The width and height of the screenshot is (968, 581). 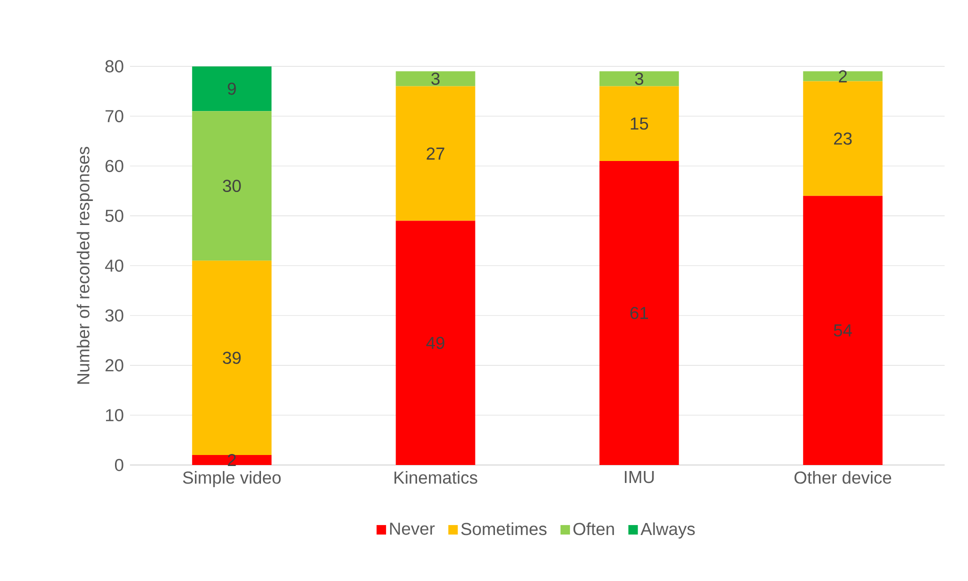 What do you see at coordinates (114, 66) in the screenshot?
I see `y-tick-label: 80` at bounding box center [114, 66].